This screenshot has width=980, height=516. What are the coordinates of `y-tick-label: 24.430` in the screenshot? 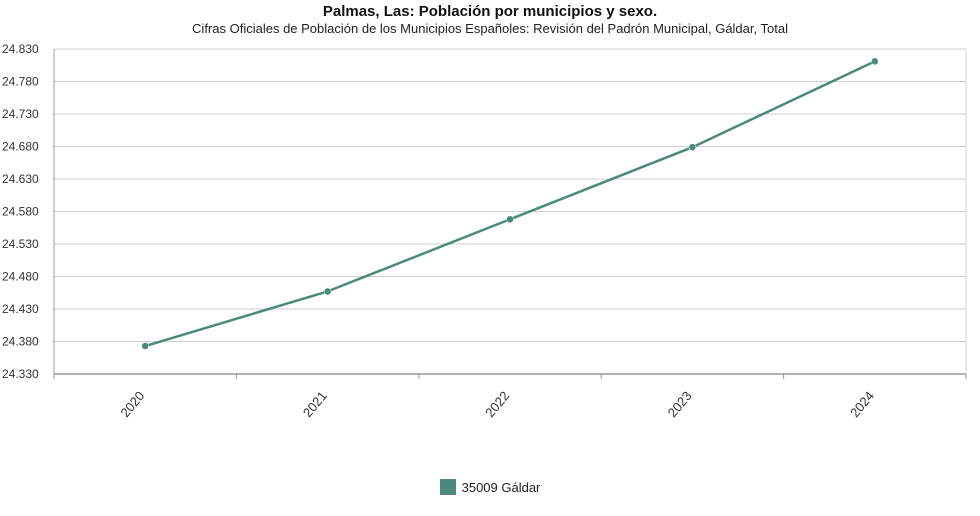 It's located at (20, 309).